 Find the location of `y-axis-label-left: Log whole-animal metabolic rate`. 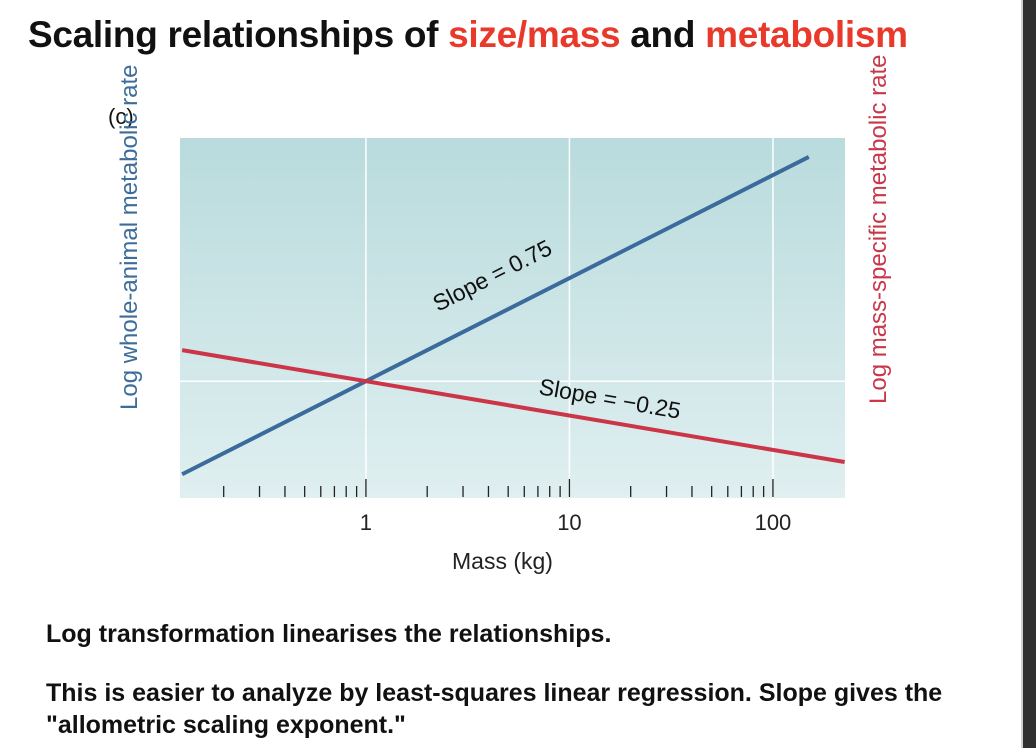

y-axis-label-left: Log whole-animal metabolic rate is located at coordinates (129, 237).